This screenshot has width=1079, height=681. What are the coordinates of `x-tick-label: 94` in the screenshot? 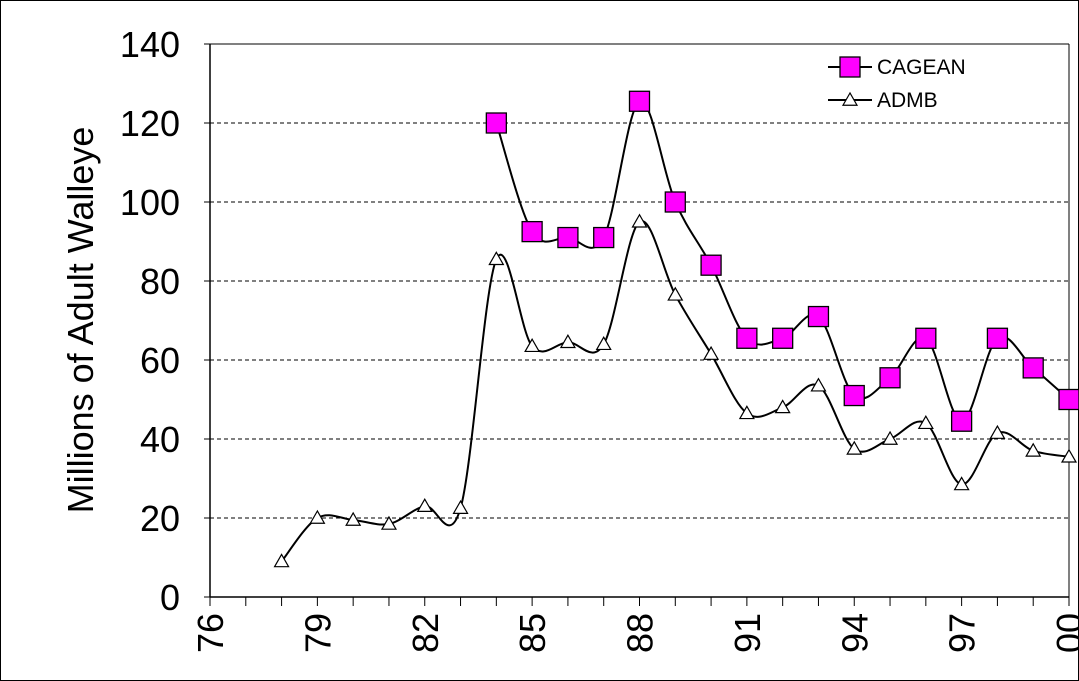 It's located at (854, 633).